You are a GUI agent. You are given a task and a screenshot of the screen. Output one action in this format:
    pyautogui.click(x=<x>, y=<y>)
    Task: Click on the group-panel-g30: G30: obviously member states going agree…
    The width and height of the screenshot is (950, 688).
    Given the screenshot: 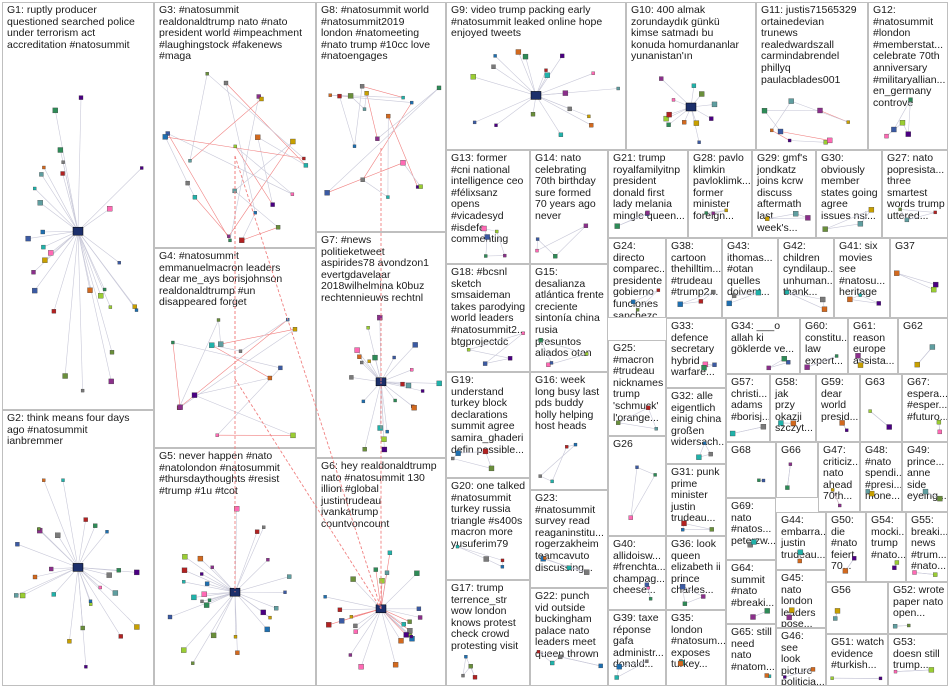 What is the action you would take?
    pyautogui.click(x=849, y=194)
    